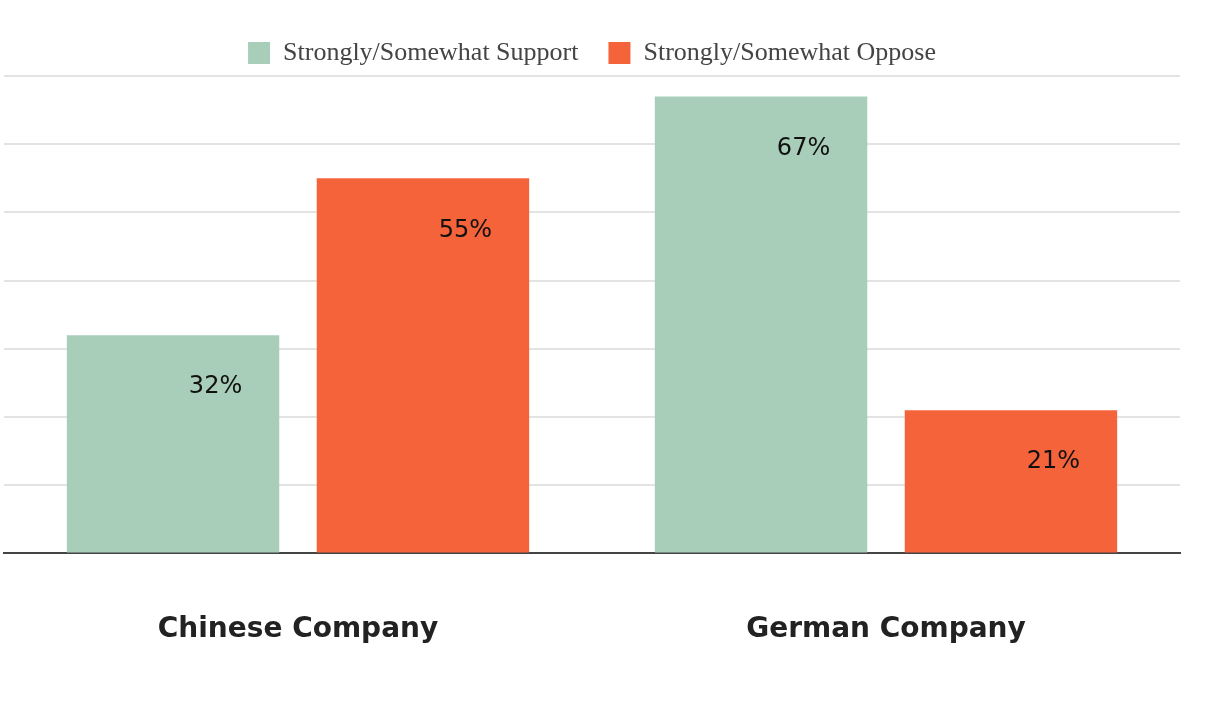 The width and height of the screenshot is (1220, 717). Describe the element at coordinates (465, 228) in the screenshot. I see `data-label: 55%` at that location.